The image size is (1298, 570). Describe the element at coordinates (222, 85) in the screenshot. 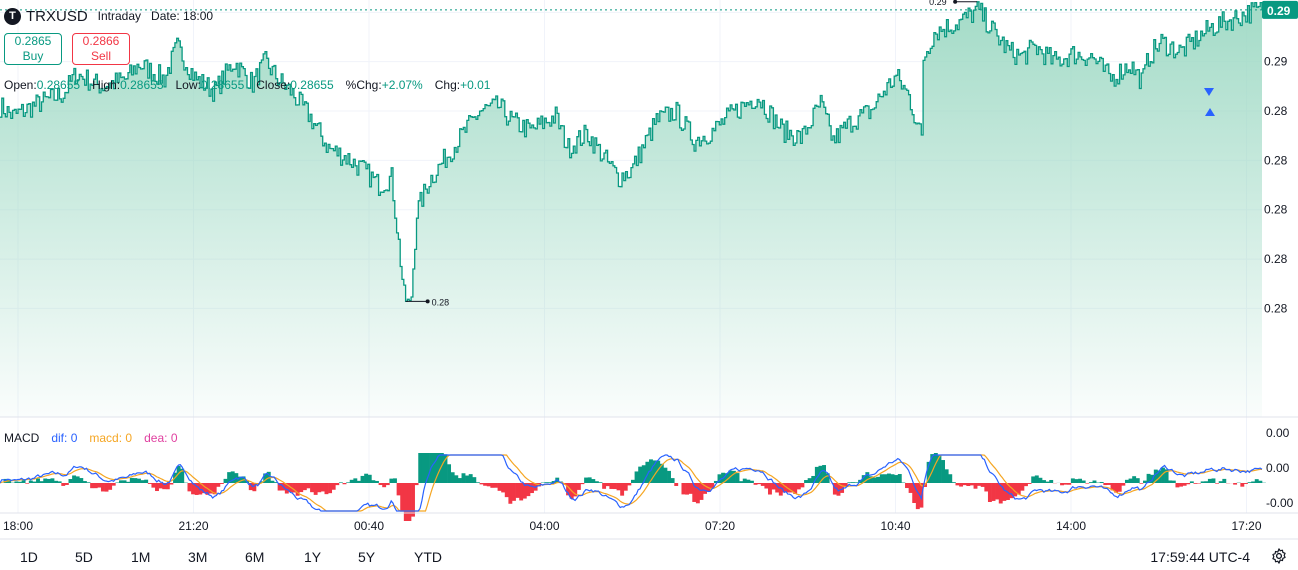

I see `low-value: 0.28655` at that location.